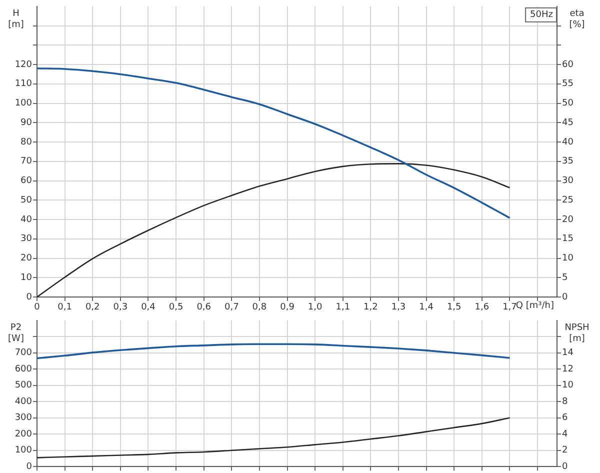  What do you see at coordinates (37, 307) in the screenshot?
I see `x-tick-label: 0` at bounding box center [37, 307].